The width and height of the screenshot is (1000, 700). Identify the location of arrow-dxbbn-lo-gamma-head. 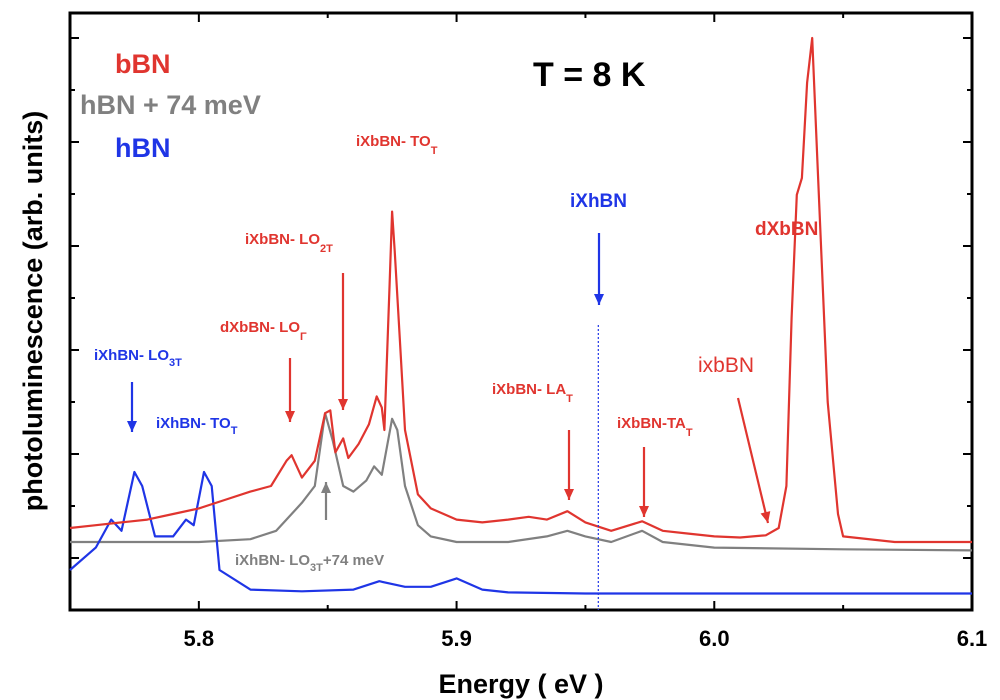
(290, 416).